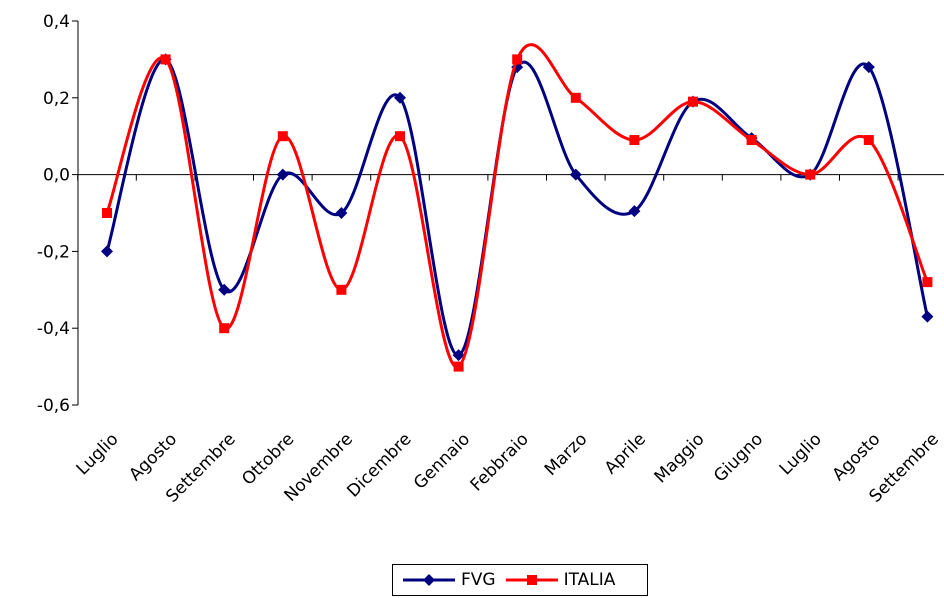  What do you see at coordinates (53, 406) in the screenshot?
I see `y-tick-label: -0,6` at bounding box center [53, 406].